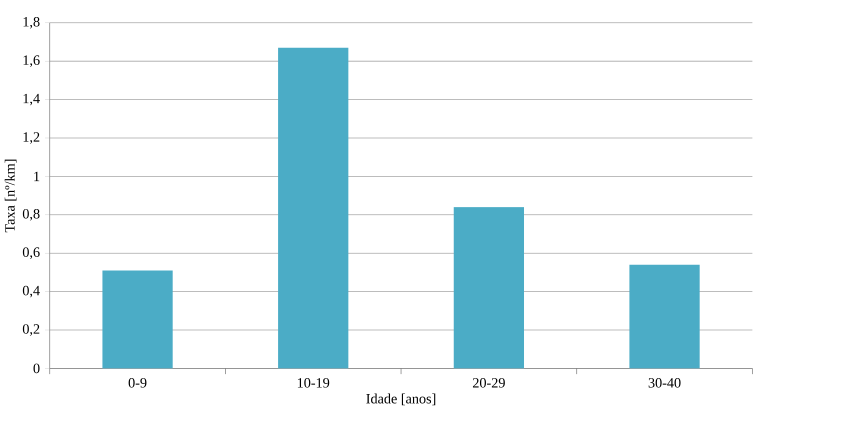 Image resolution: width=844 pixels, height=447 pixels. Describe the element at coordinates (37, 176) in the screenshot. I see `y-tick-label: 1` at that location.